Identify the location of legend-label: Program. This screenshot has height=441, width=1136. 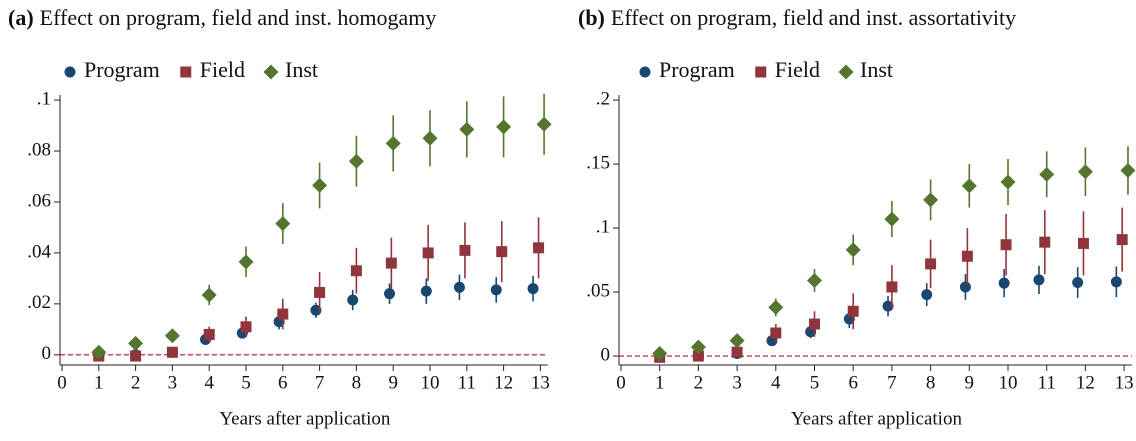
(697, 69).